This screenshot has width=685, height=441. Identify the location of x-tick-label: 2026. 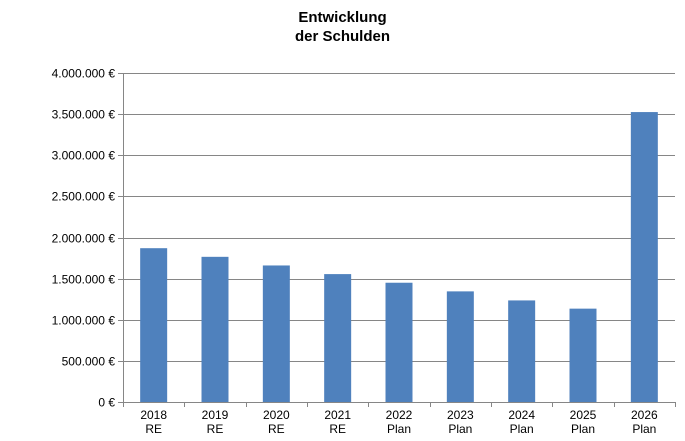
(644, 415).